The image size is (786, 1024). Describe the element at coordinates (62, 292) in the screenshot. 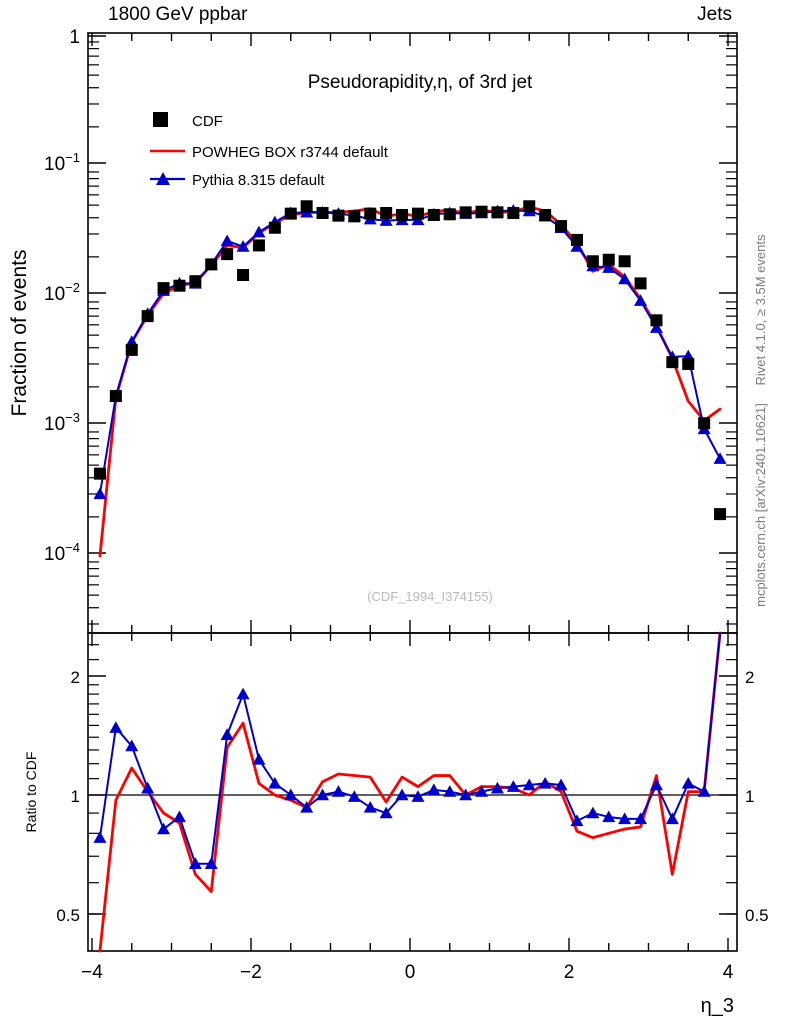

I see `main-ytick-label-2: 10⁻²` at that location.